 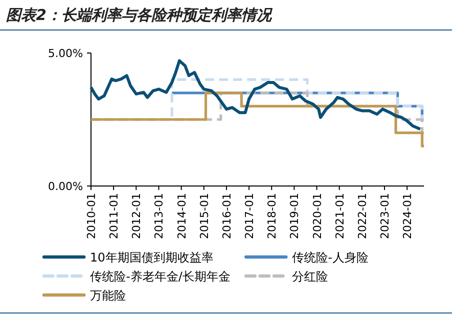 What do you see at coordinates (204, 216) in the screenshot?
I see `x-tick-label: 2015-01` at bounding box center [204, 216].